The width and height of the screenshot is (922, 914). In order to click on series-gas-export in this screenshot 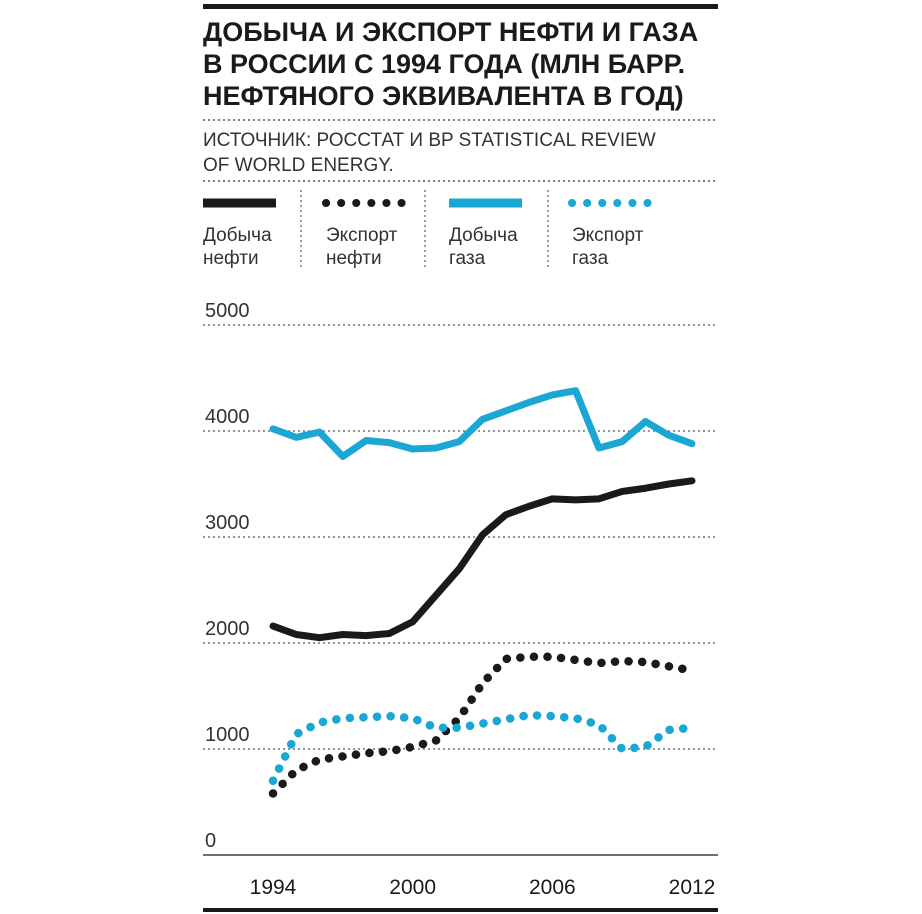, I will do `click(482, 748)`.